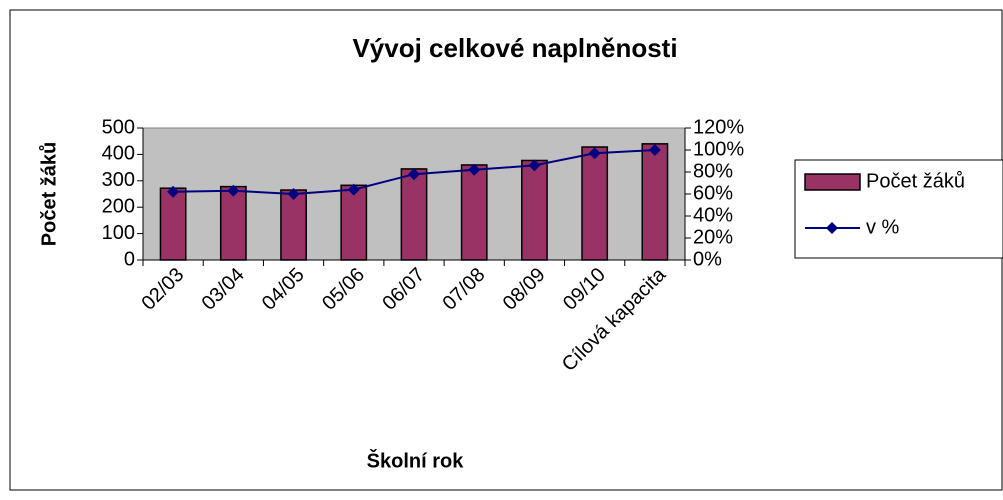 The height and width of the screenshot is (500, 1003). What do you see at coordinates (118, 127) in the screenshot?
I see `y-tick-label: 500` at bounding box center [118, 127].